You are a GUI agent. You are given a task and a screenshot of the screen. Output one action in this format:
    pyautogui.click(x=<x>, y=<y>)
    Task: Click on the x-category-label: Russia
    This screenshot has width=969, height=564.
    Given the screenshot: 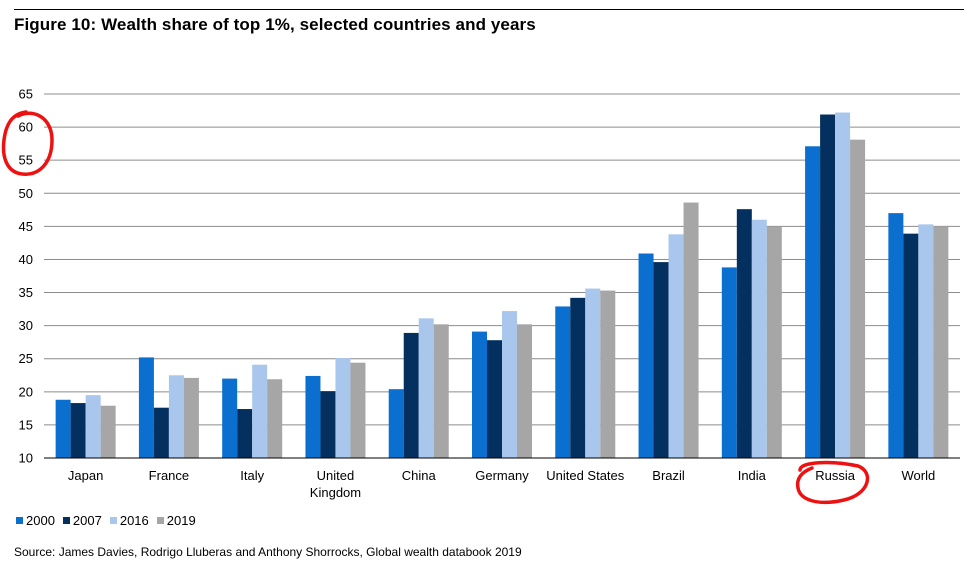 What is the action you would take?
    pyautogui.click(x=835, y=475)
    